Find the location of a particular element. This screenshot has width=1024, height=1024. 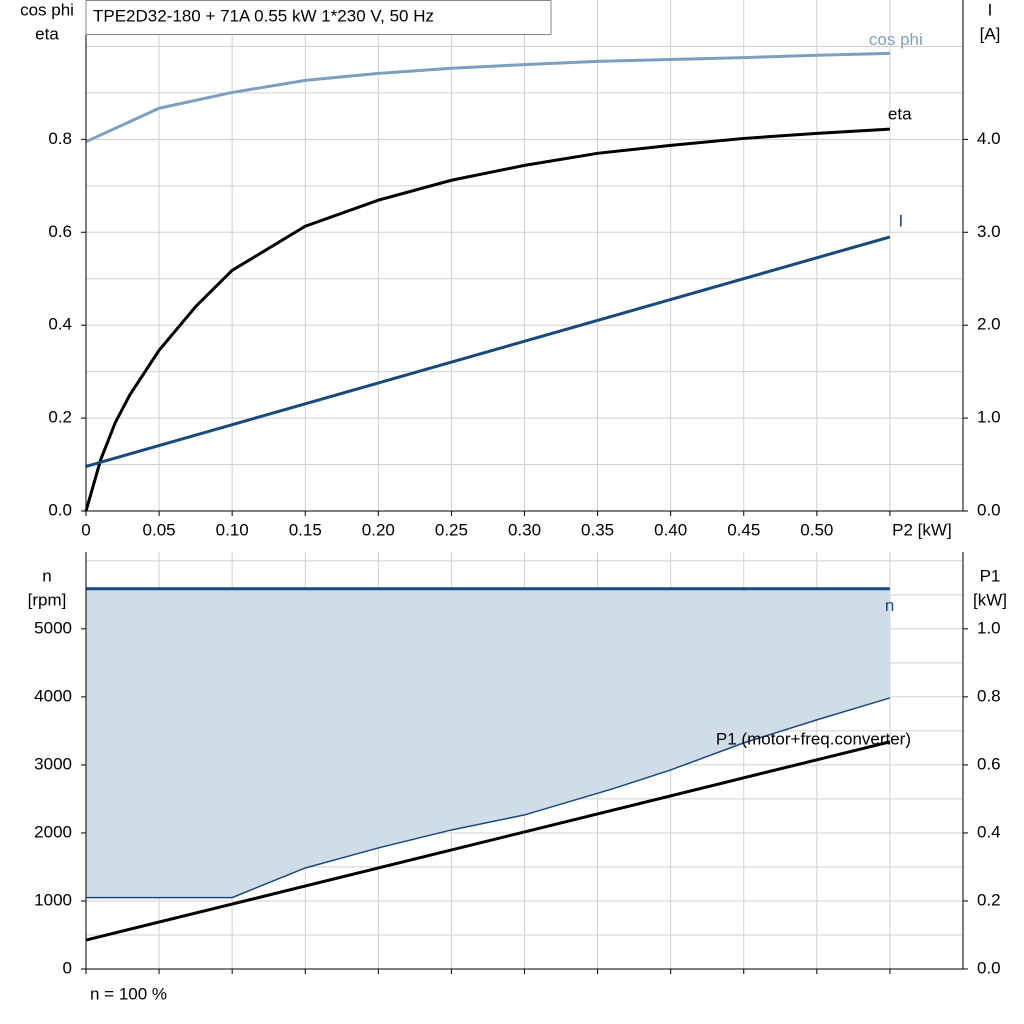

y2-tick-label: 0.8 is located at coordinates (989, 695).